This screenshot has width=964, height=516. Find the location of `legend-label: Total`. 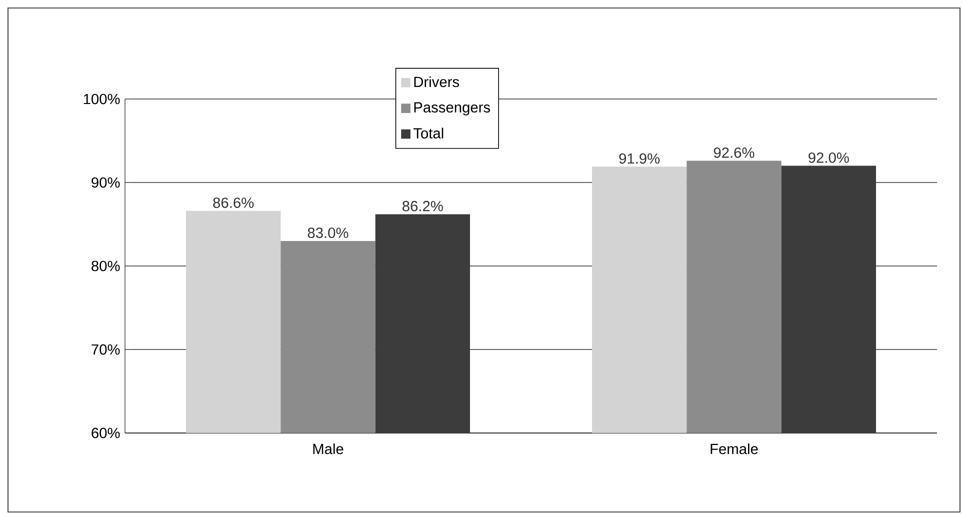

legend-label: Total is located at coordinates (428, 133).